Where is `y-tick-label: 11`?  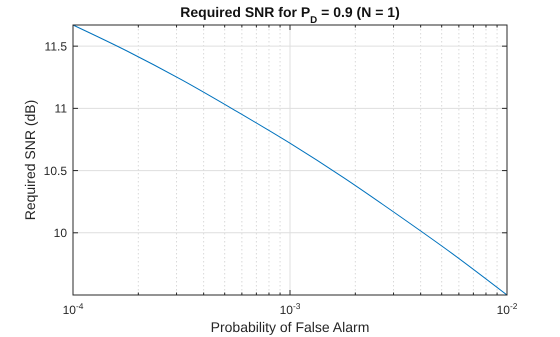 y-tick-label: 11 is located at coordinates (61, 109).